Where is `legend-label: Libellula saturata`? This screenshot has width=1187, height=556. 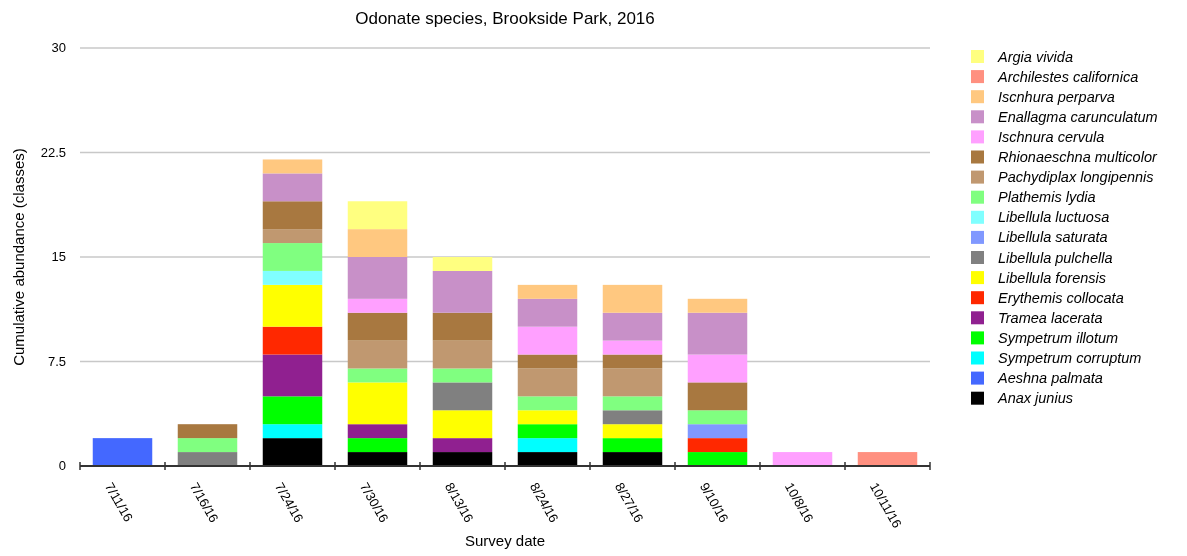
legend-label: Libellula saturata is located at coordinates (1053, 237).